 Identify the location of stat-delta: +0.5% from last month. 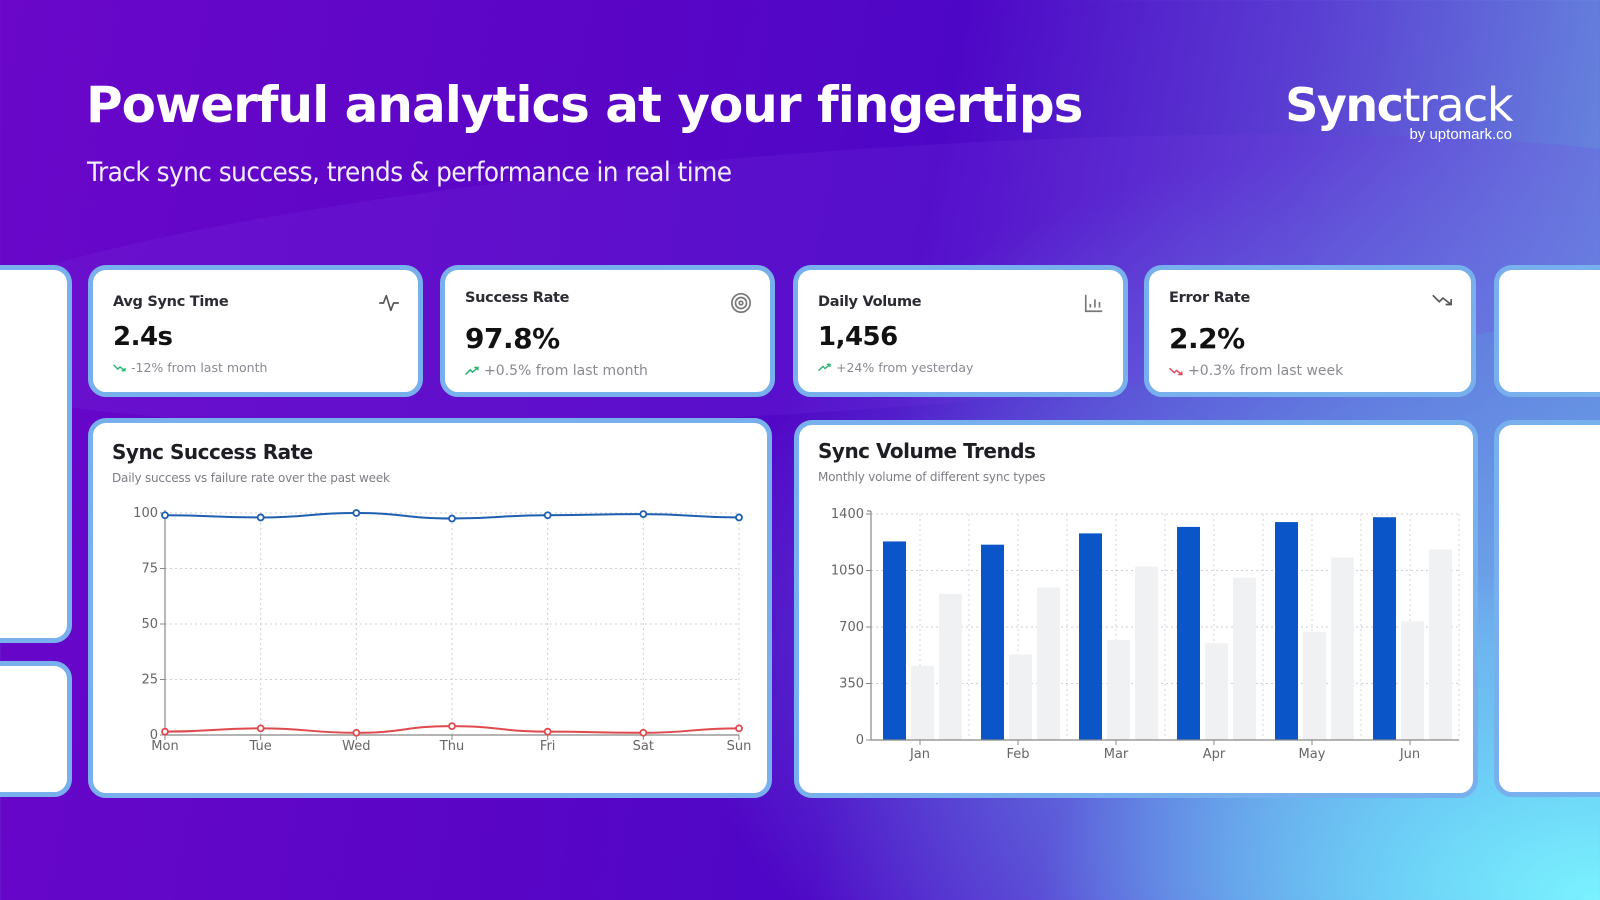
(556, 371).